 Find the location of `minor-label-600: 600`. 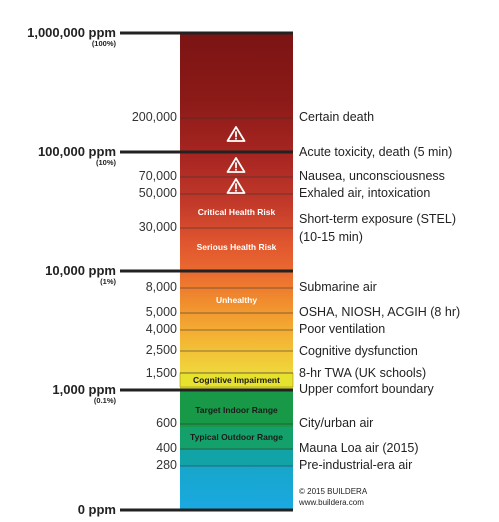

minor-label-600: 600 is located at coordinates (166, 423).